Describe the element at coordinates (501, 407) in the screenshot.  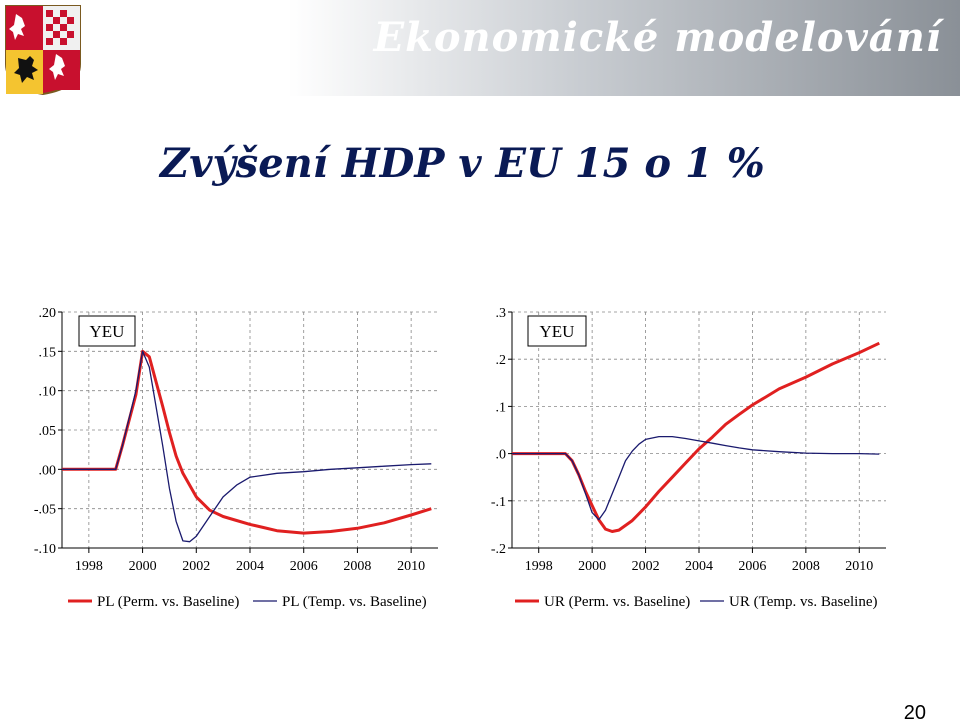
I see `y-tick-label: .1` at that location.